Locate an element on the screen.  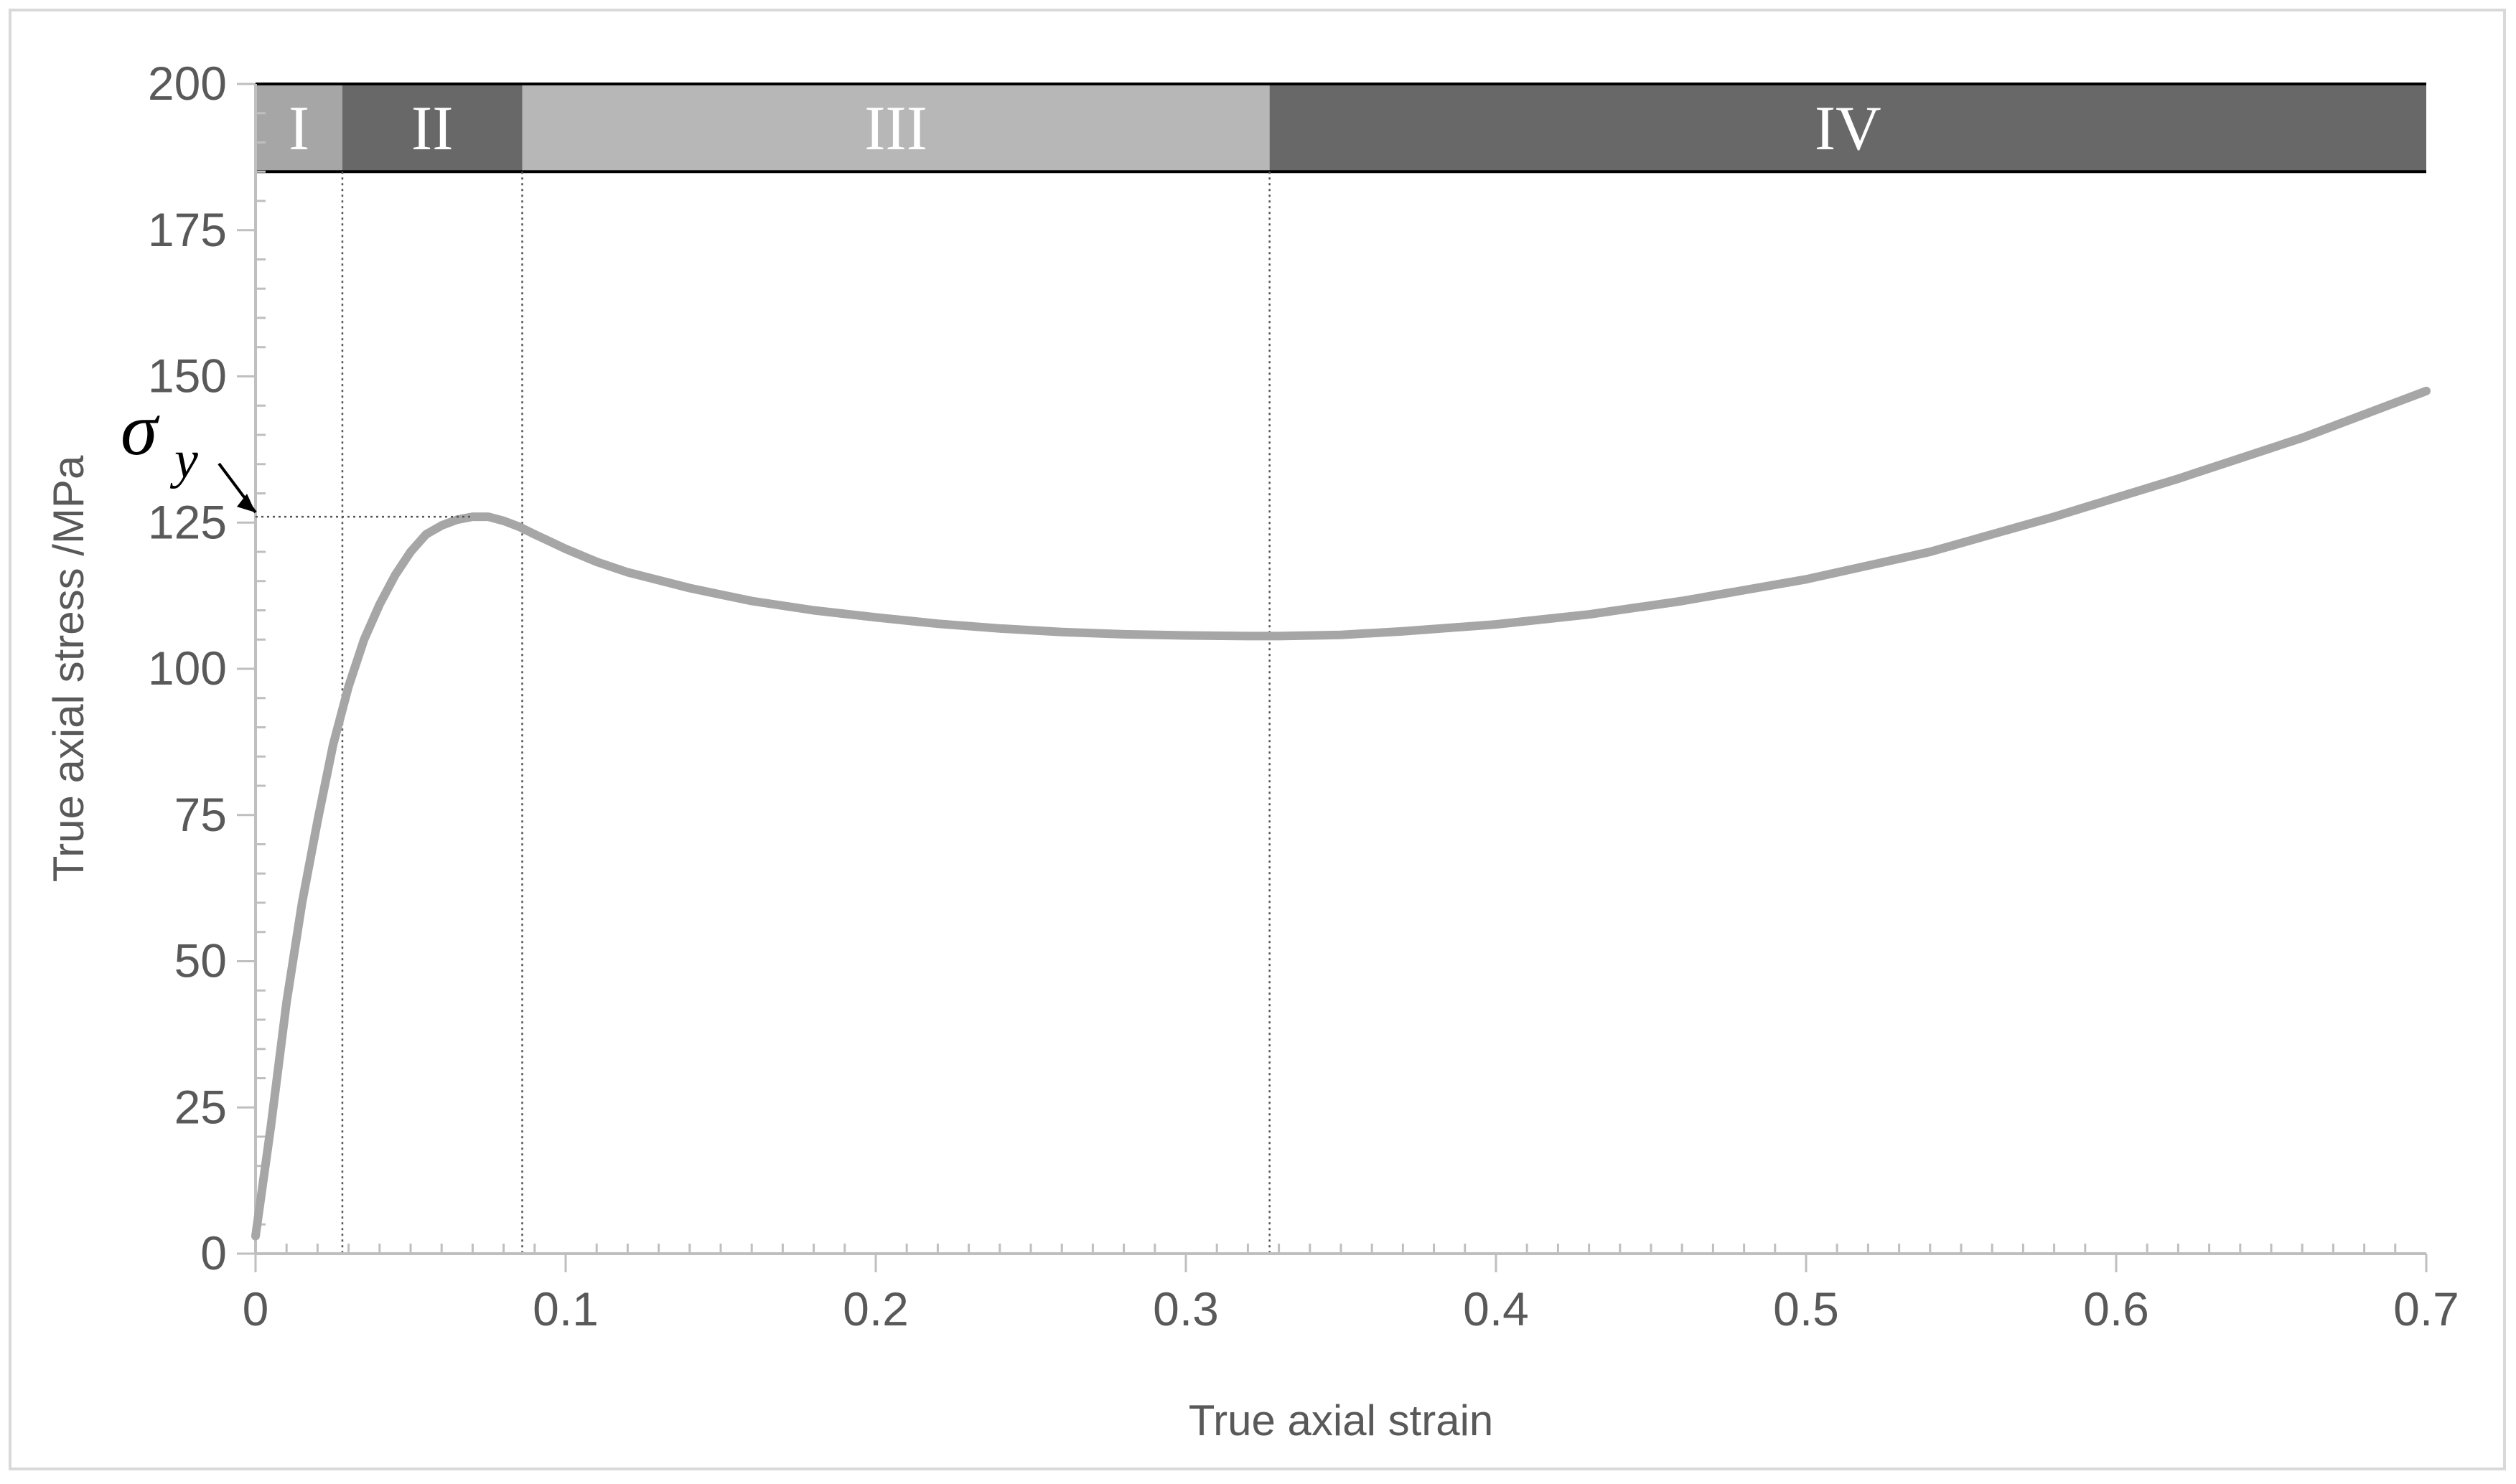
yield-subscript-label: y is located at coordinates (184, 460).